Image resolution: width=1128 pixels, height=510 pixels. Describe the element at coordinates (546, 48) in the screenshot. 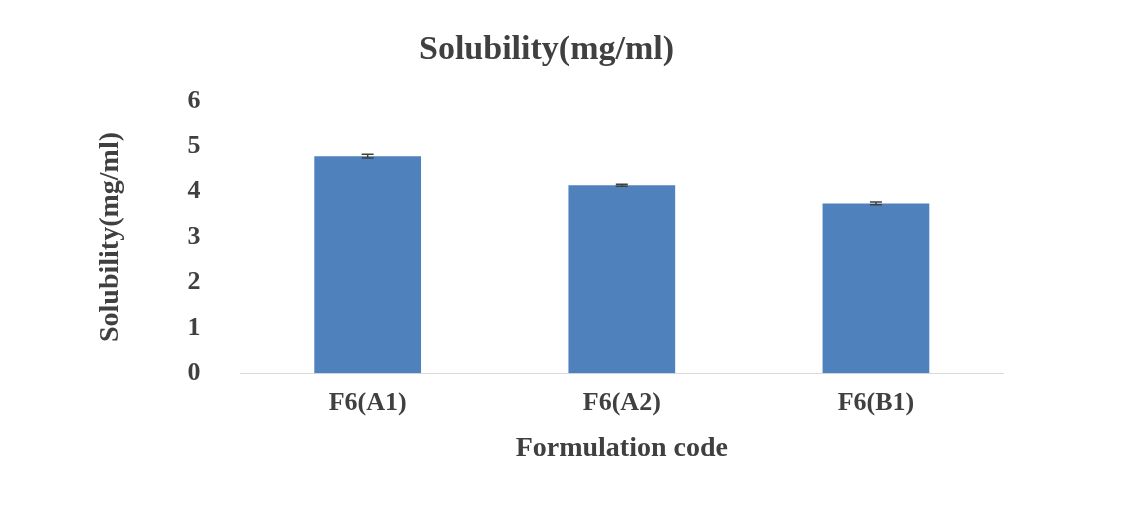

I see `chart-title: Solubility(mg/ml)` at that location.